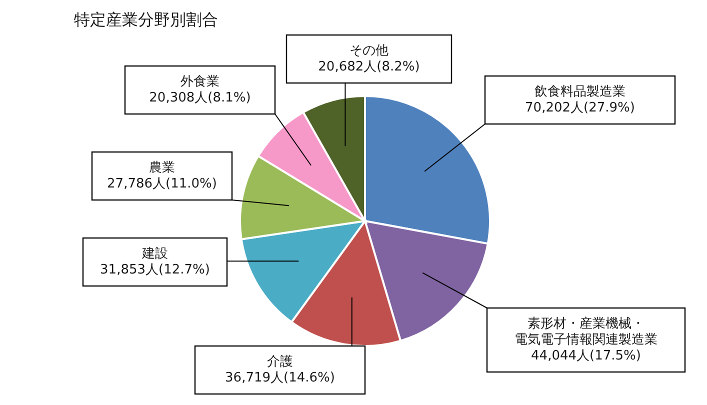  What do you see at coordinates (280, 362) in the screenshot?
I see `slice-label: 介護` at bounding box center [280, 362].